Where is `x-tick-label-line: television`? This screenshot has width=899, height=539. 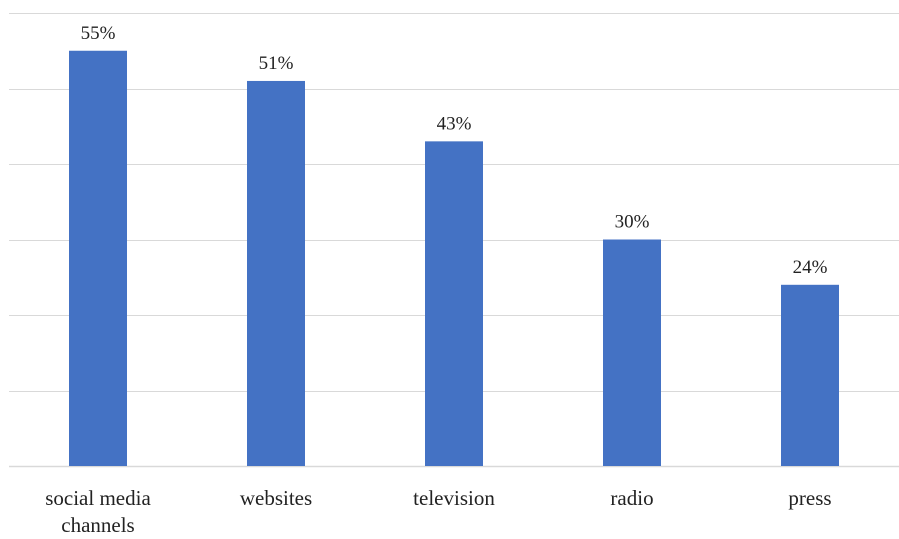
x-tick-label-line: television is located at coordinates (454, 498).